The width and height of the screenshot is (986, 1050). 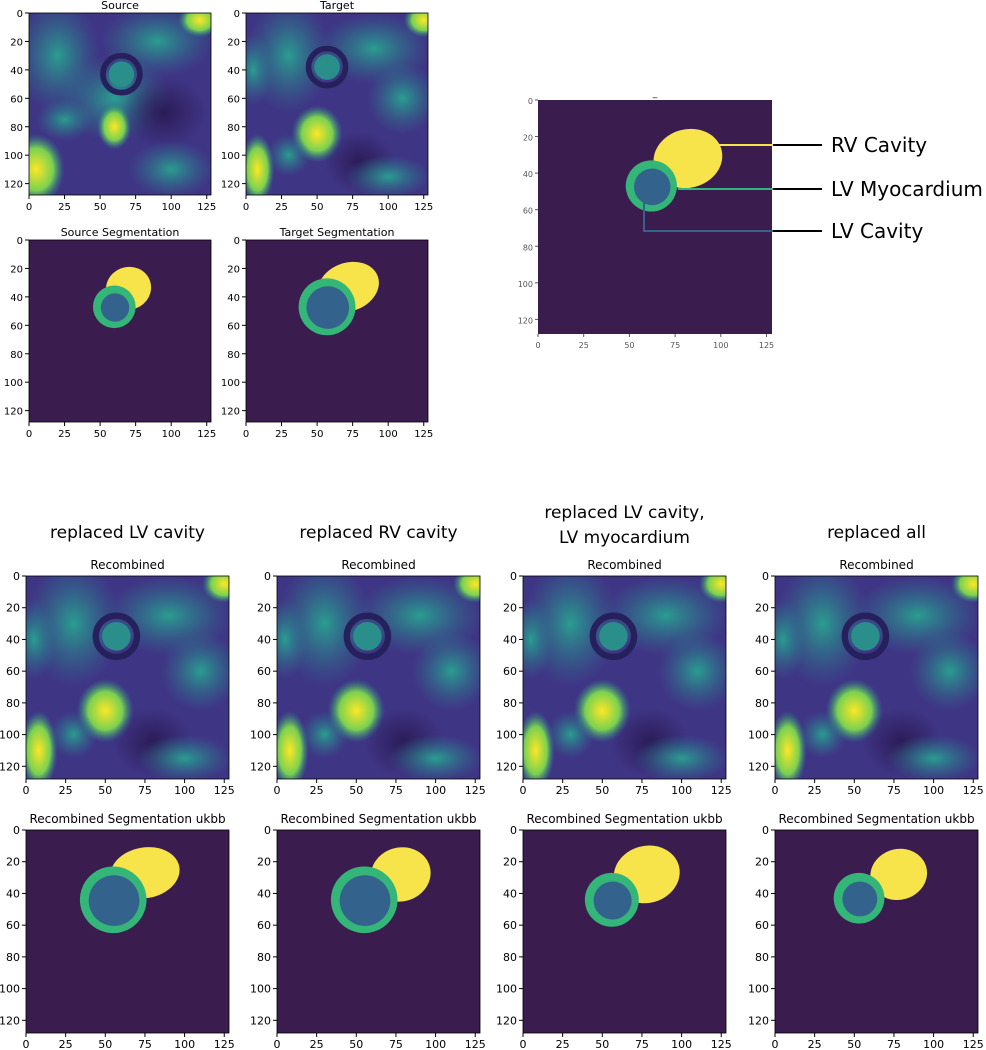 What do you see at coordinates (230, 156) in the screenshot?
I see `y-tick-label: 100` at bounding box center [230, 156].